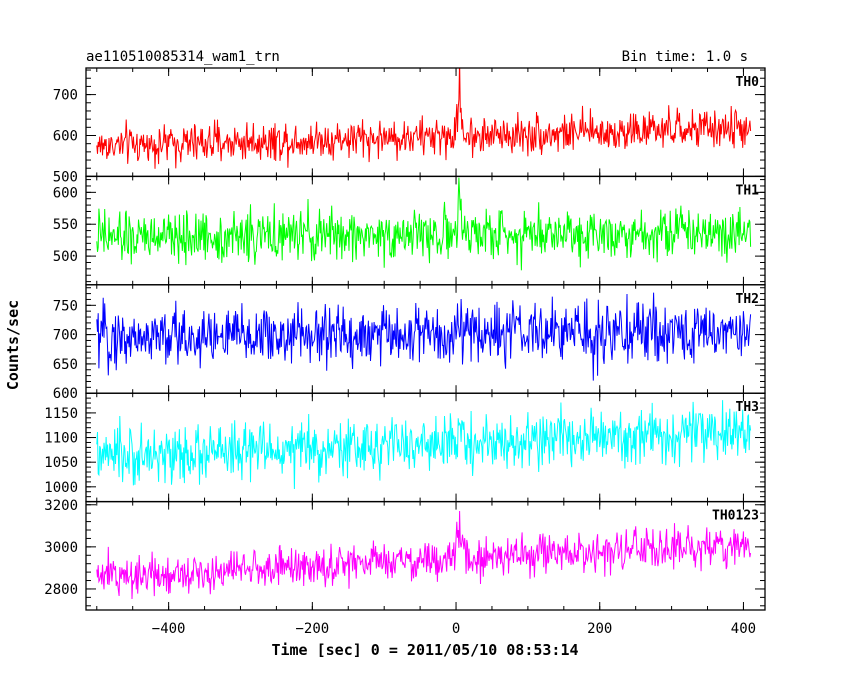  I want to click on panel-th0123: 2800 3000 3200 TH0123, so click(405, 554).